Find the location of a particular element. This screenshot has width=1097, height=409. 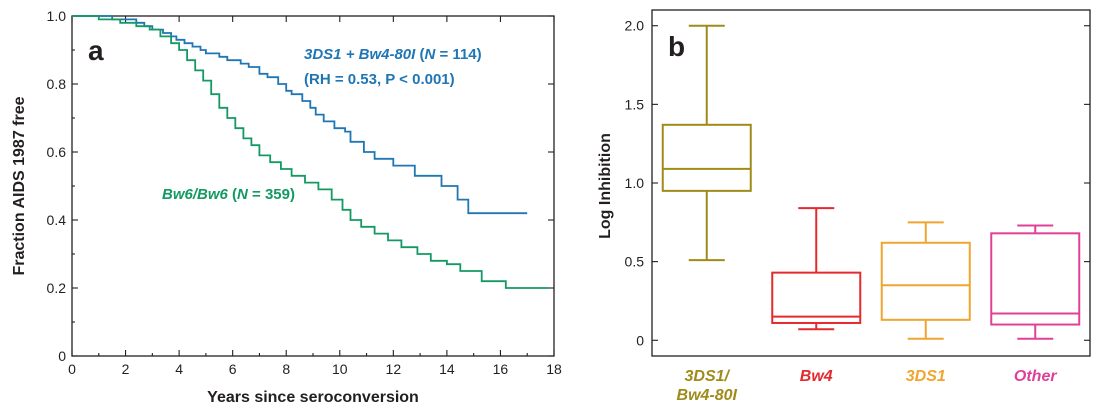

x-tick-label: 8 is located at coordinates (286, 369).